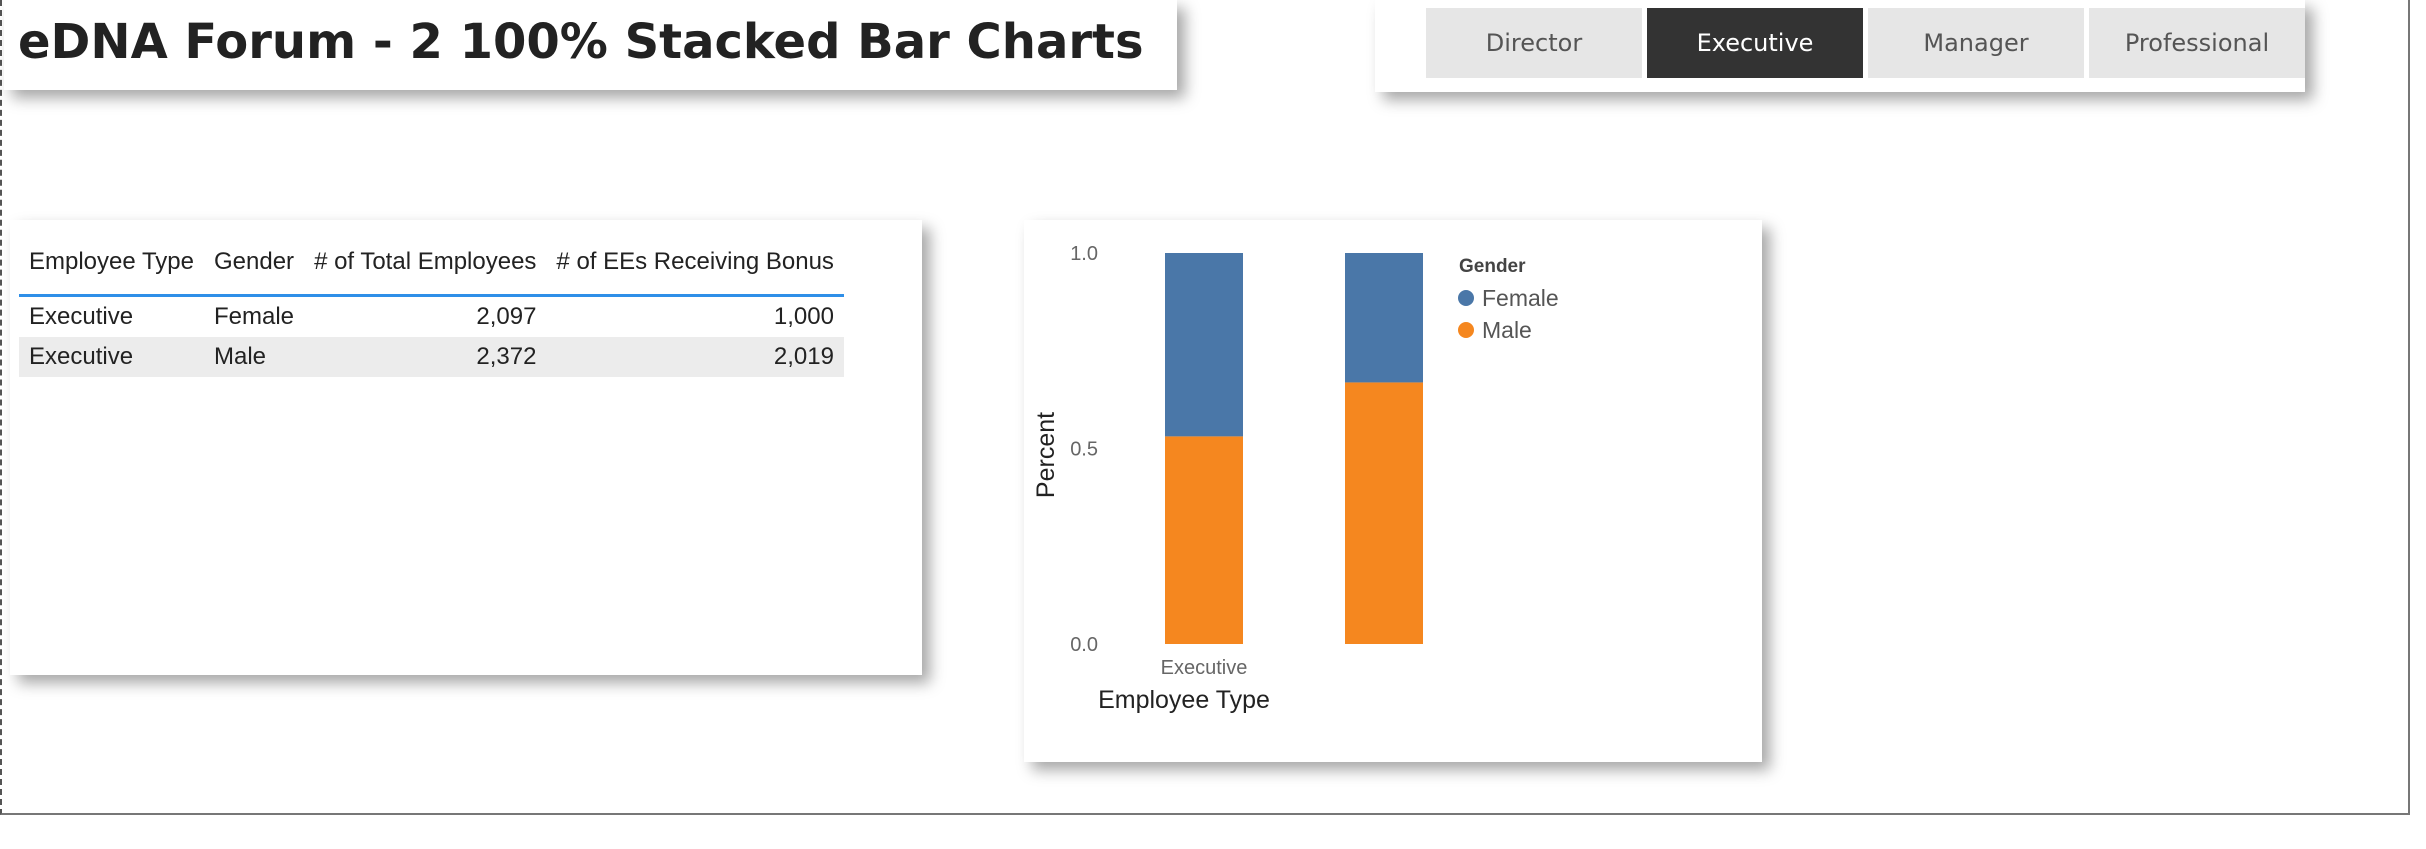 This screenshot has height=849, width=2426. I want to click on slicer-item-manager: Manager, so click(1976, 43).